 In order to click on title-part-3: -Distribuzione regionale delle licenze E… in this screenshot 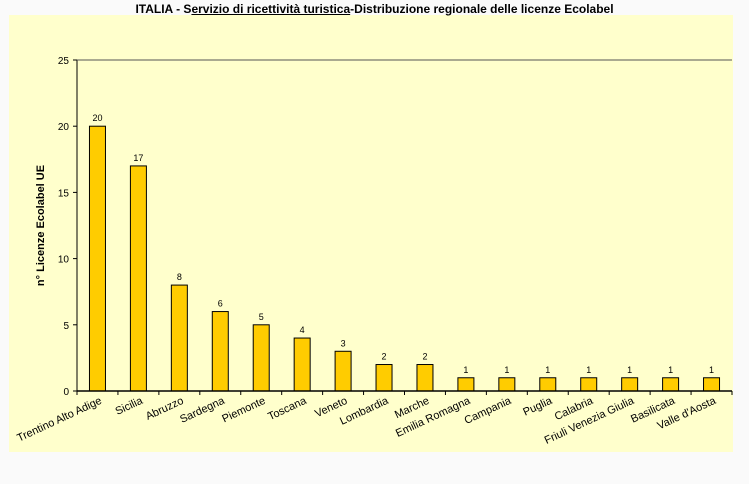, I will do `click(482, 9)`.